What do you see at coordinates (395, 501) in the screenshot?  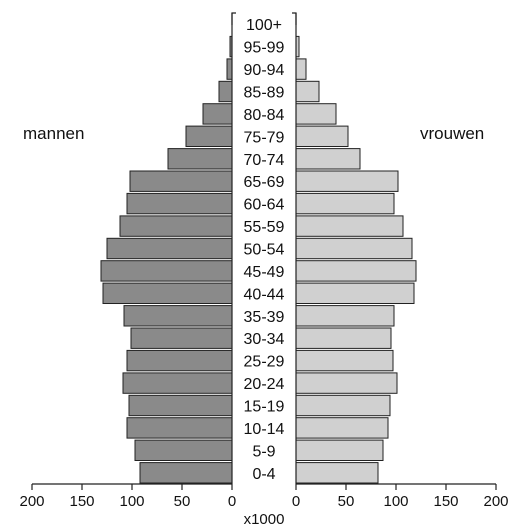 I see `x-tick-label-right: 100` at bounding box center [395, 501].